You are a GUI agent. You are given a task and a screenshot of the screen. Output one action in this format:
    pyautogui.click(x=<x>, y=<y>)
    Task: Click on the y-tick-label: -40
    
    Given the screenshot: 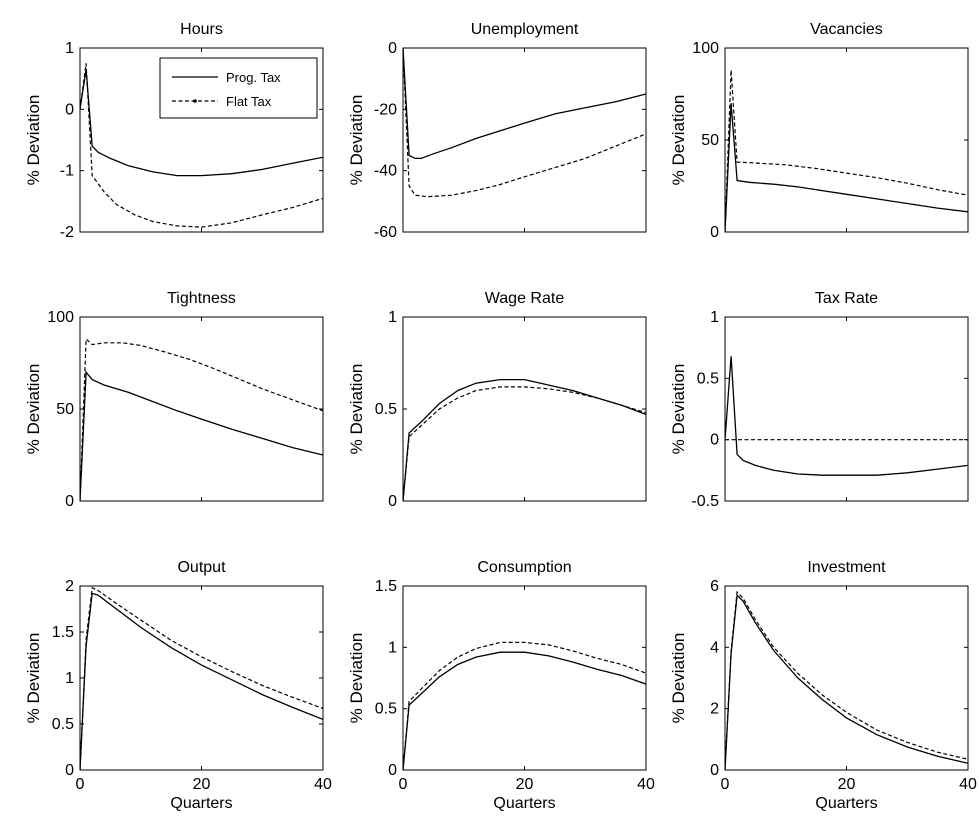 What is the action you would take?
    pyautogui.click(x=385, y=171)
    